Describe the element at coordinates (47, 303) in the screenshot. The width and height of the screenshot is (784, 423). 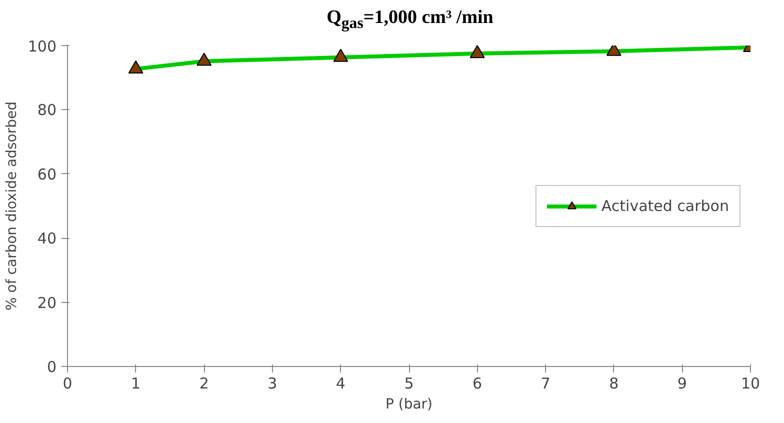
I see `y-tick-label: 20` at that location.